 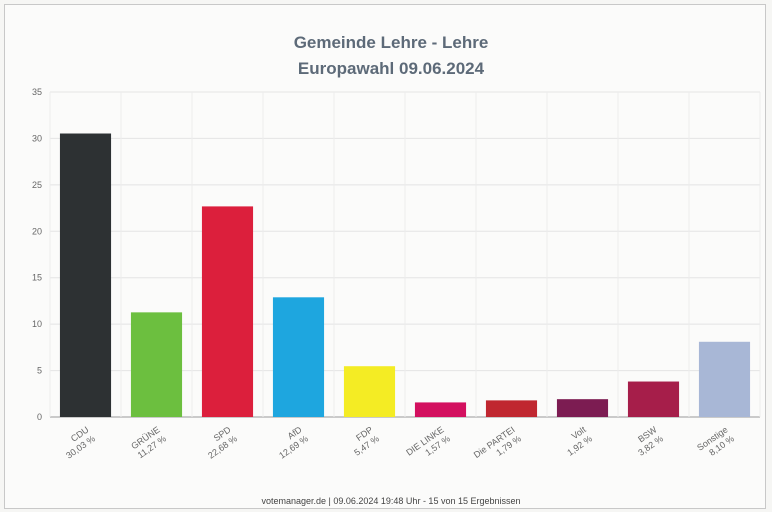 What do you see at coordinates (37, 185) in the screenshot?
I see `y-tick-label: 25` at bounding box center [37, 185].